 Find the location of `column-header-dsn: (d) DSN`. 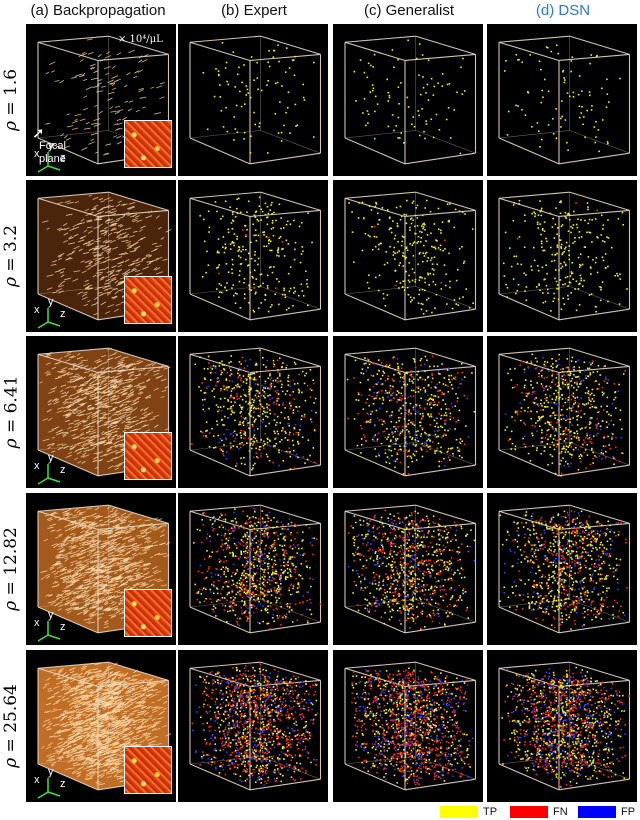

column-header-dsn: (d) DSN is located at coordinates (563, 10).